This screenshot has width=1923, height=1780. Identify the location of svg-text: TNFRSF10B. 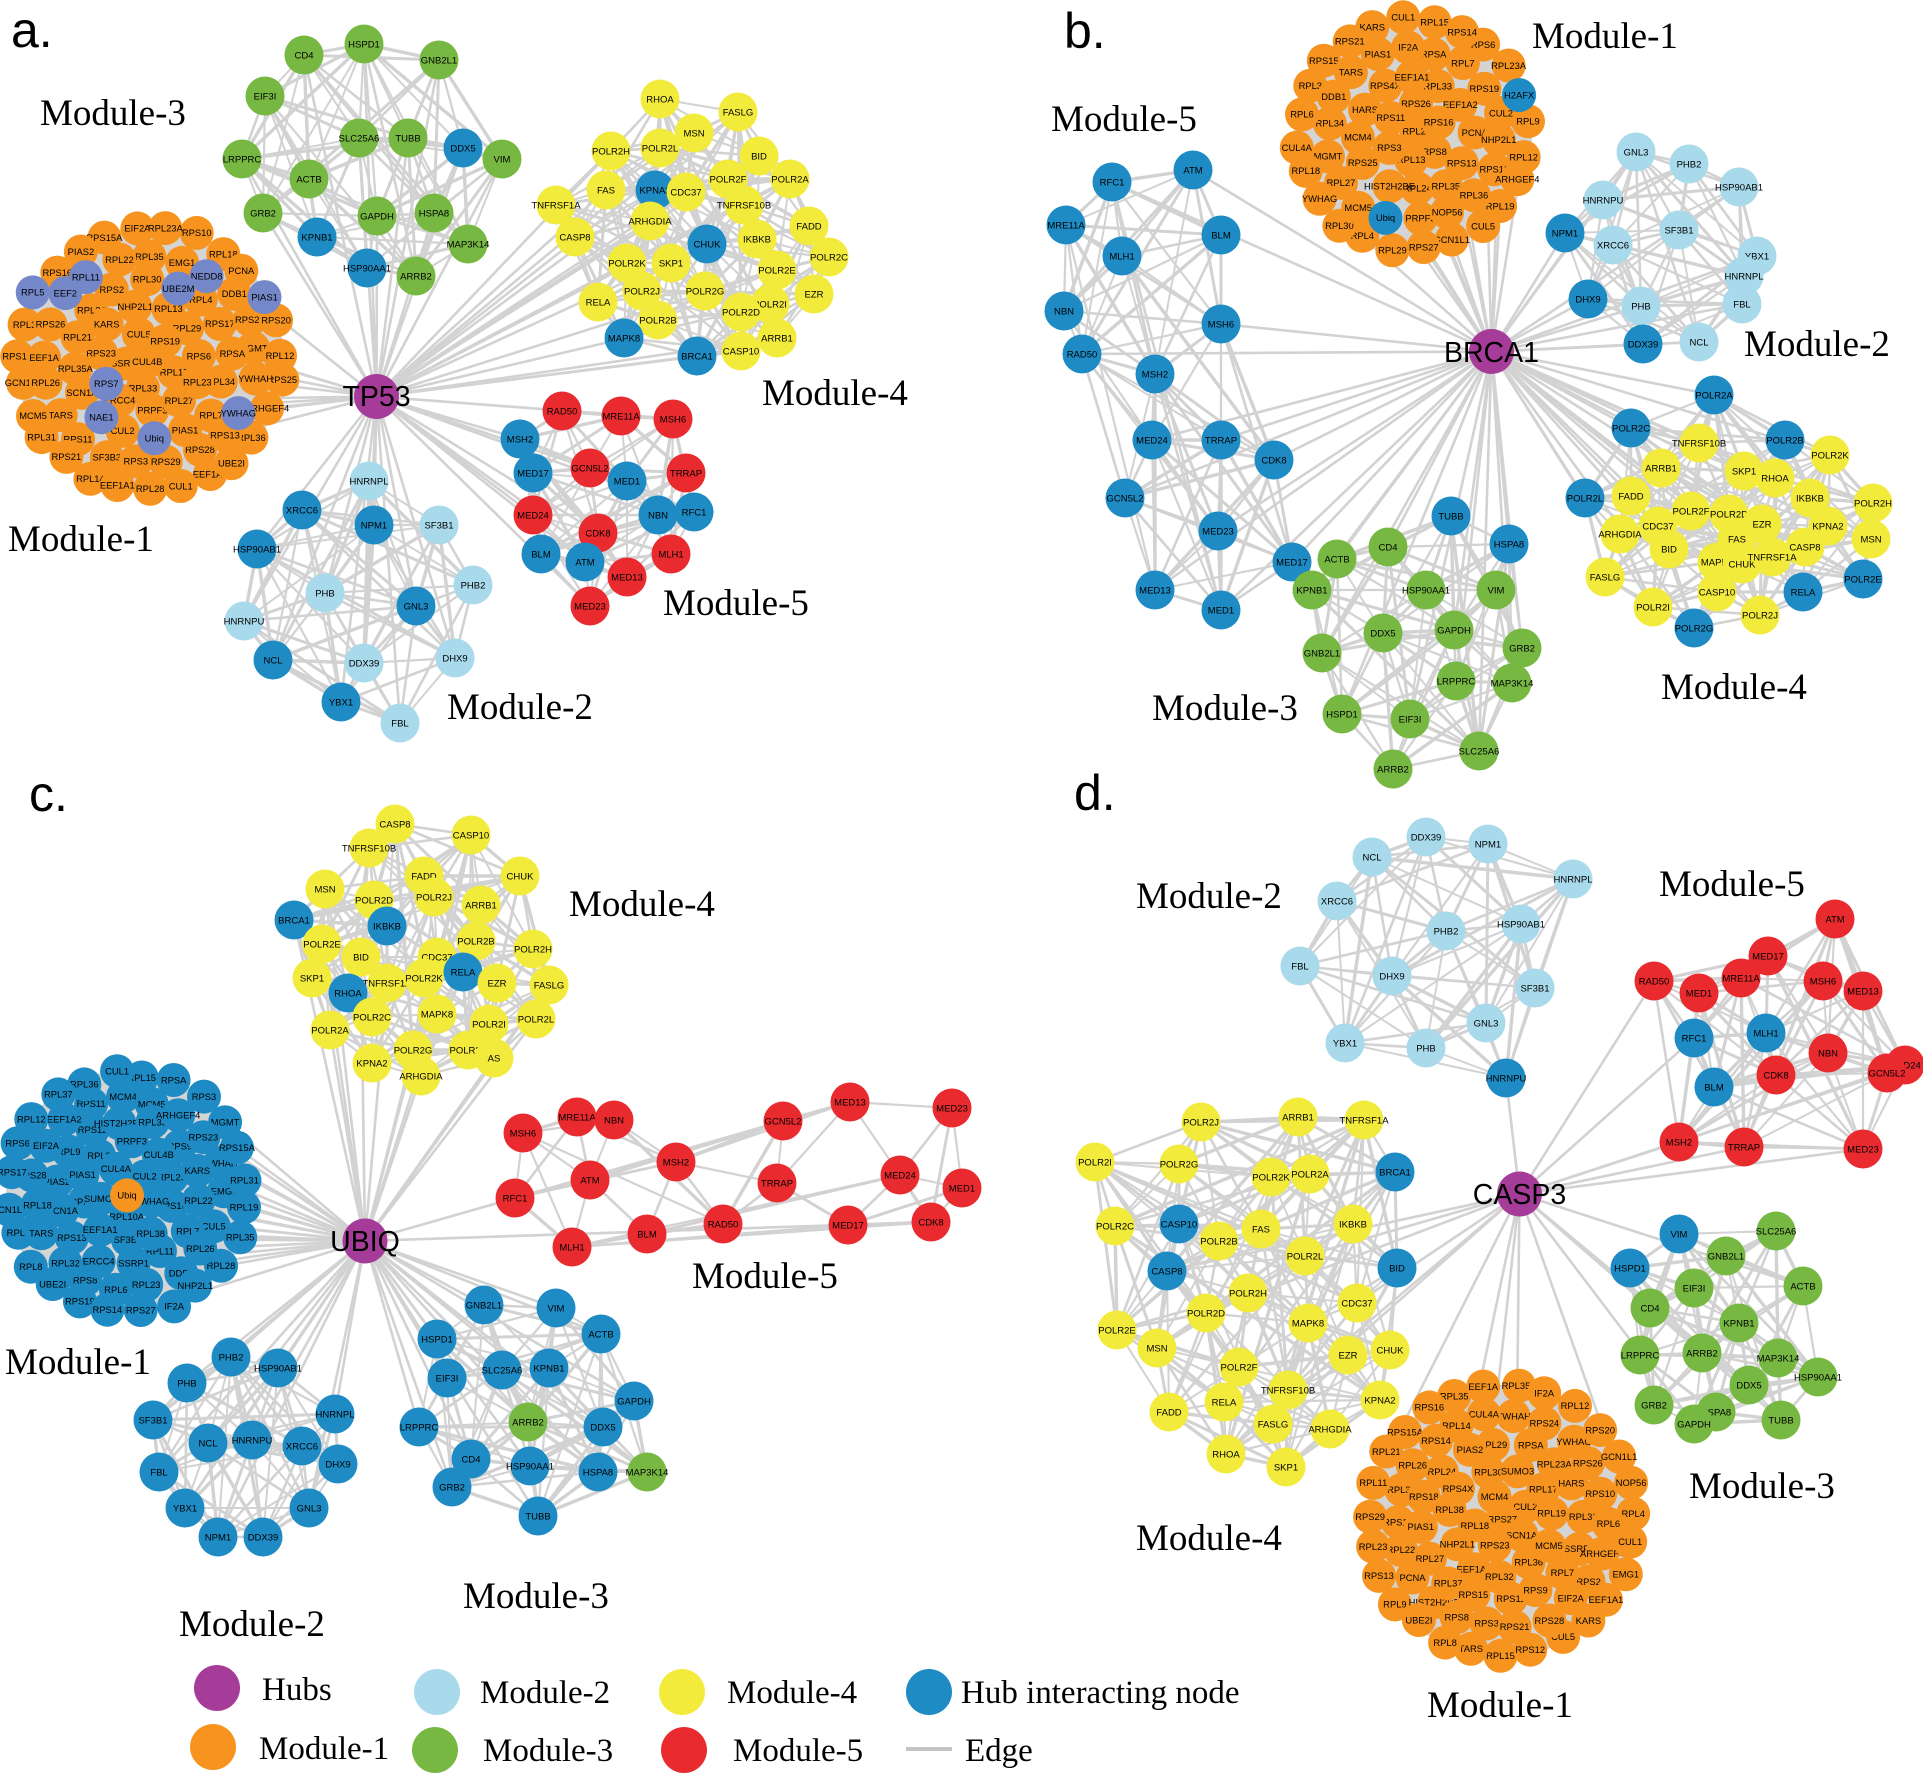
(744, 205).